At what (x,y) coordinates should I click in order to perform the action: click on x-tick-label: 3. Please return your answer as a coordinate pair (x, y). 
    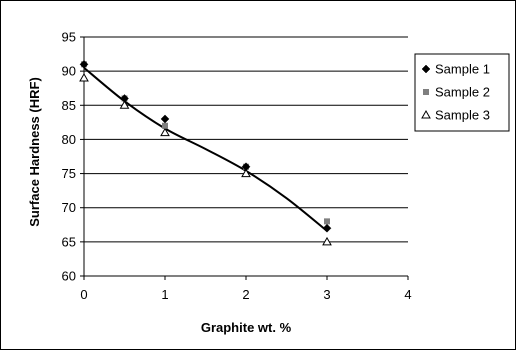
    Looking at the image, I should click on (326, 294).